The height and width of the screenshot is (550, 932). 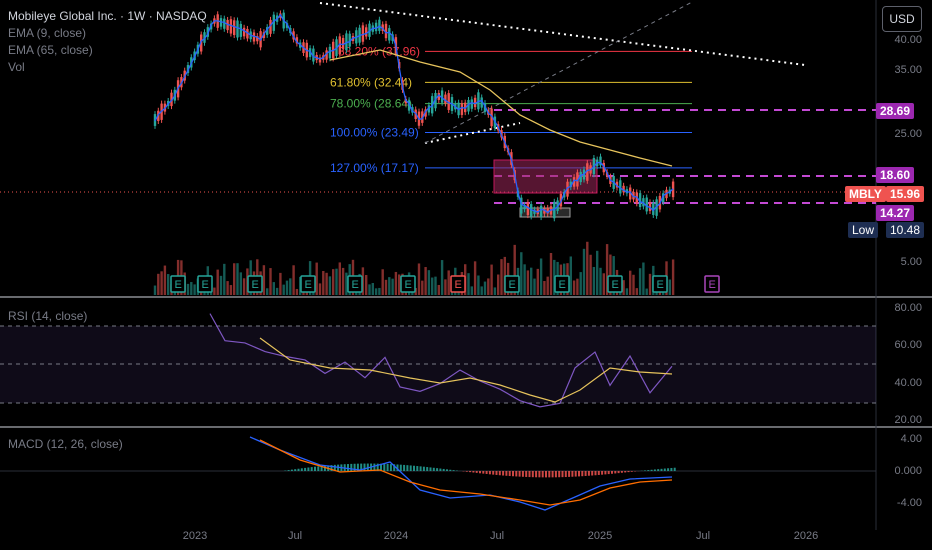 What do you see at coordinates (908, 345) in the screenshot?
I see `rsi-tick: 60.00` at bounding box center [908, 345].